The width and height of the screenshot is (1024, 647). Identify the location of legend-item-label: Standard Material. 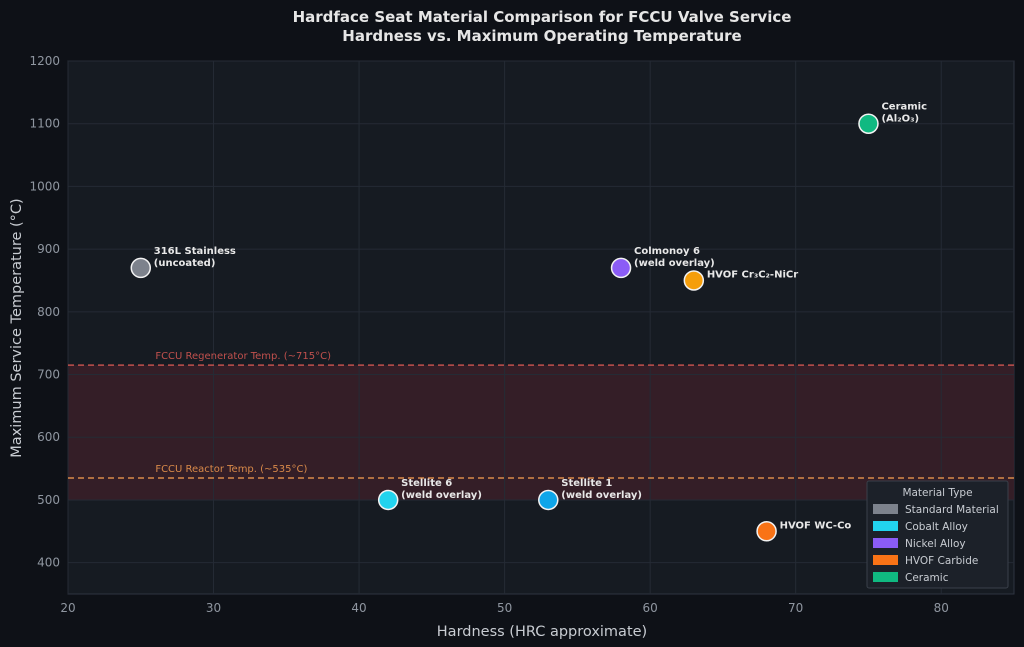
(952, 510).